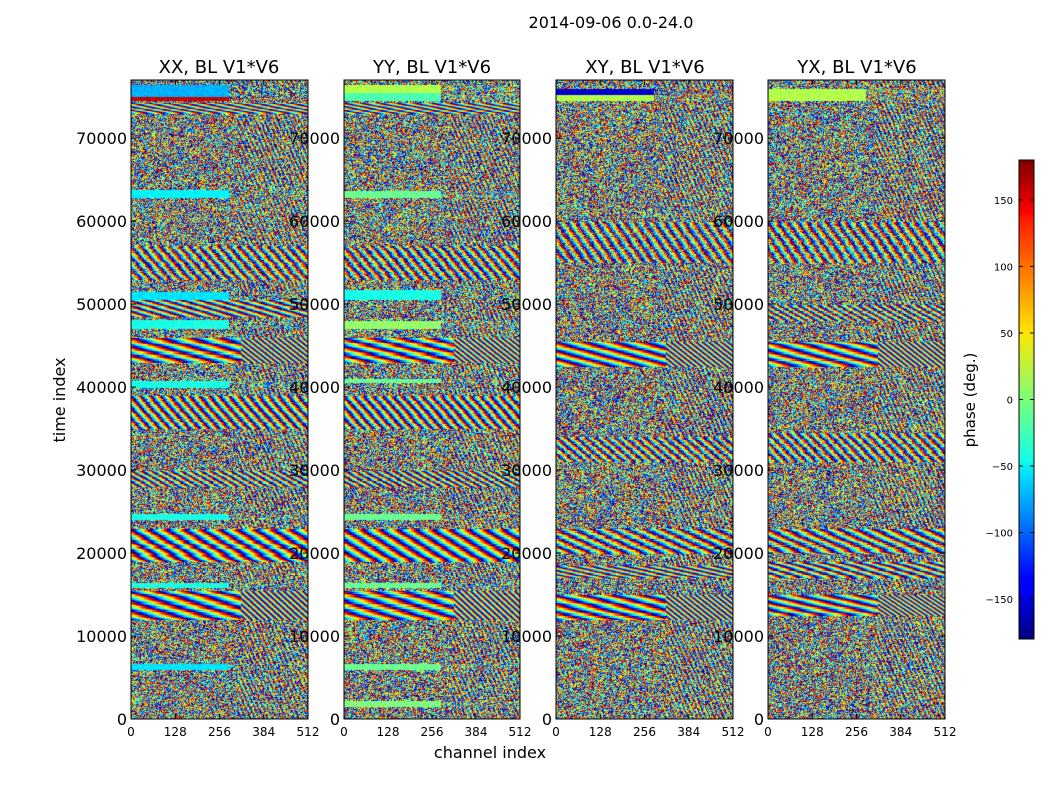 The height and width of the screenshot is (800, 1050). Describe the element at coordinates (611, 22) in the screenshot. I see `figure-title: 2014-09-06 0.0-24.0` at that location.